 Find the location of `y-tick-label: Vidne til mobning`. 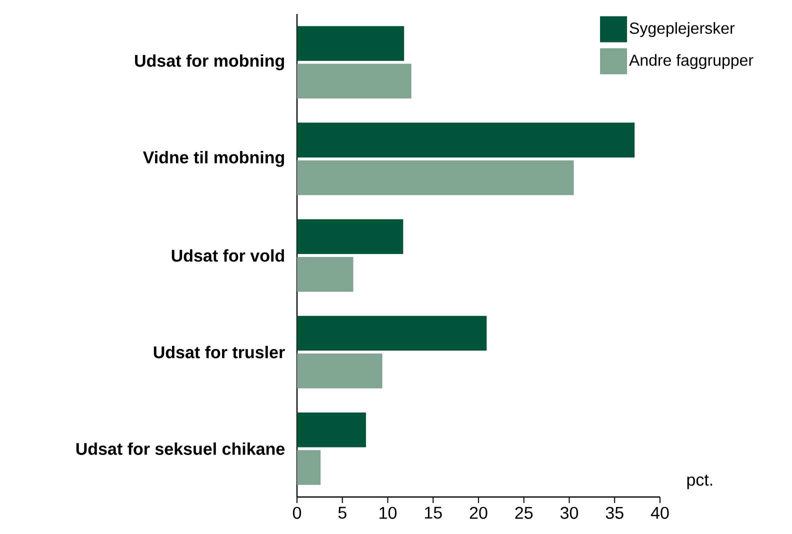

y-tick-label: Vidne til mobning is located at coordinates (213, 158).